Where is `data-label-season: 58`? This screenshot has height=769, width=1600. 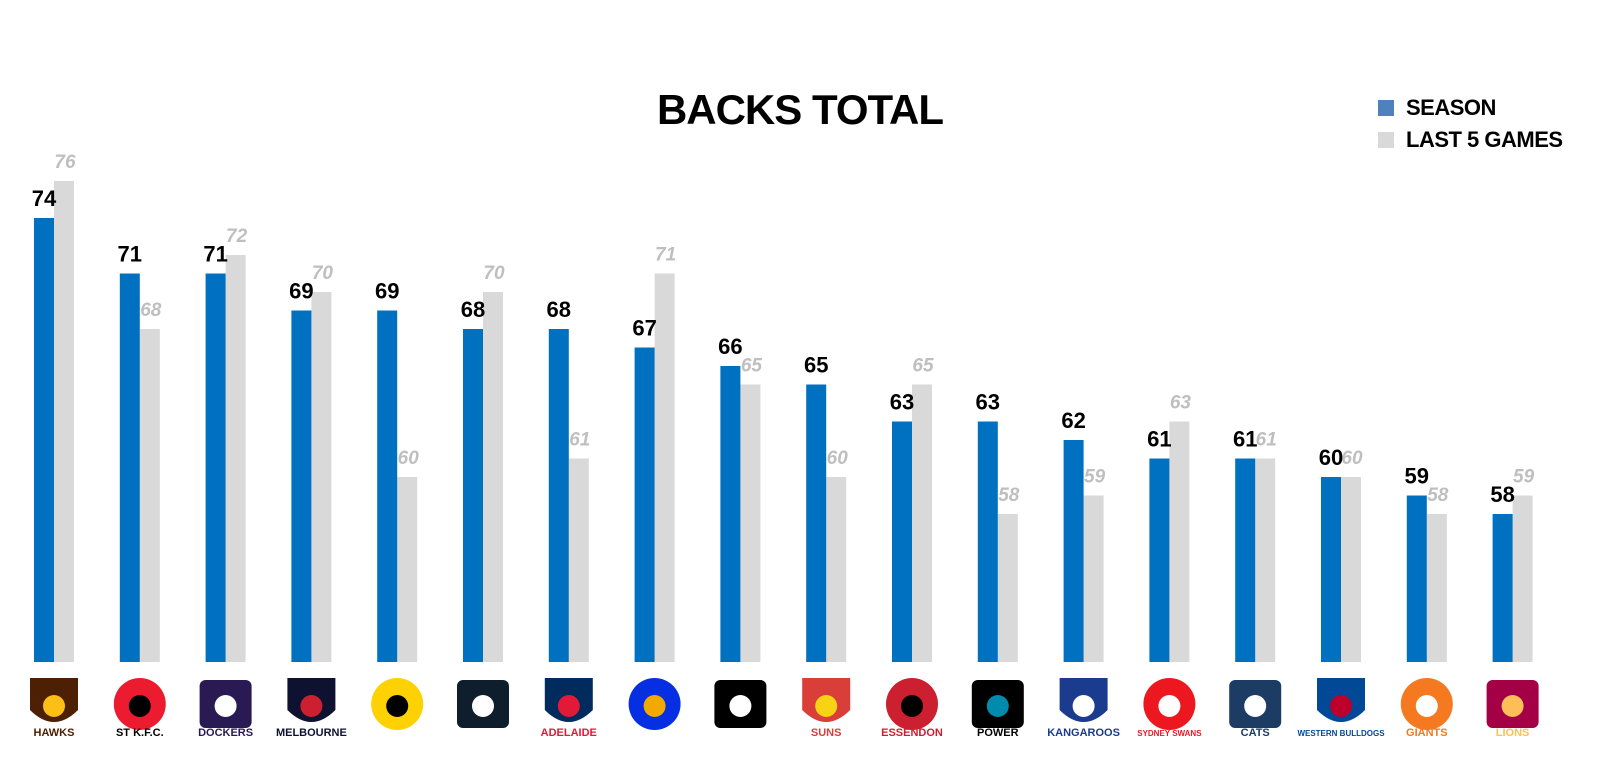 data-label-season: 58 is located at coordinates (1502, 494).